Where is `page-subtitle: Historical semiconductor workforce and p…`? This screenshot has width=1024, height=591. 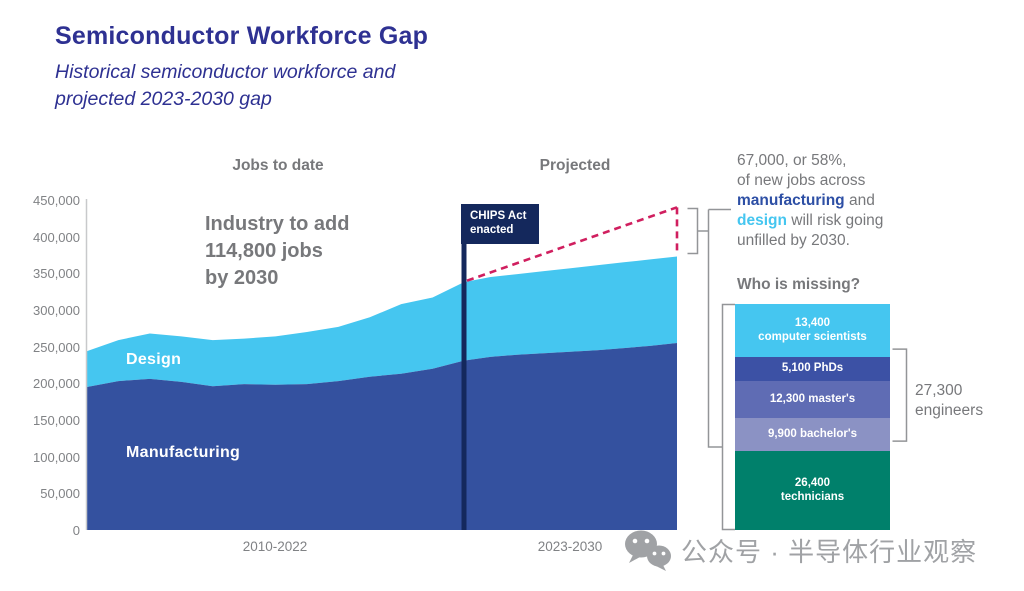
page-subtitle: Historical semiconductor workforce and p… is located at coordinates (225, 86).